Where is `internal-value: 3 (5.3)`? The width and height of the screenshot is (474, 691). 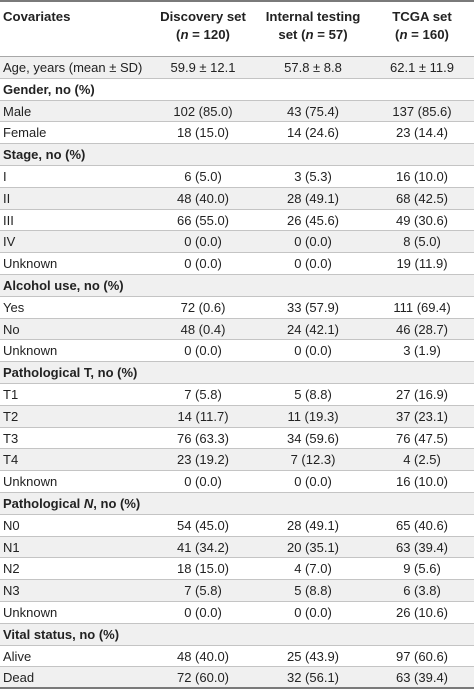
internal-value: 3 (5.3) is located at coordinates (313, 176).